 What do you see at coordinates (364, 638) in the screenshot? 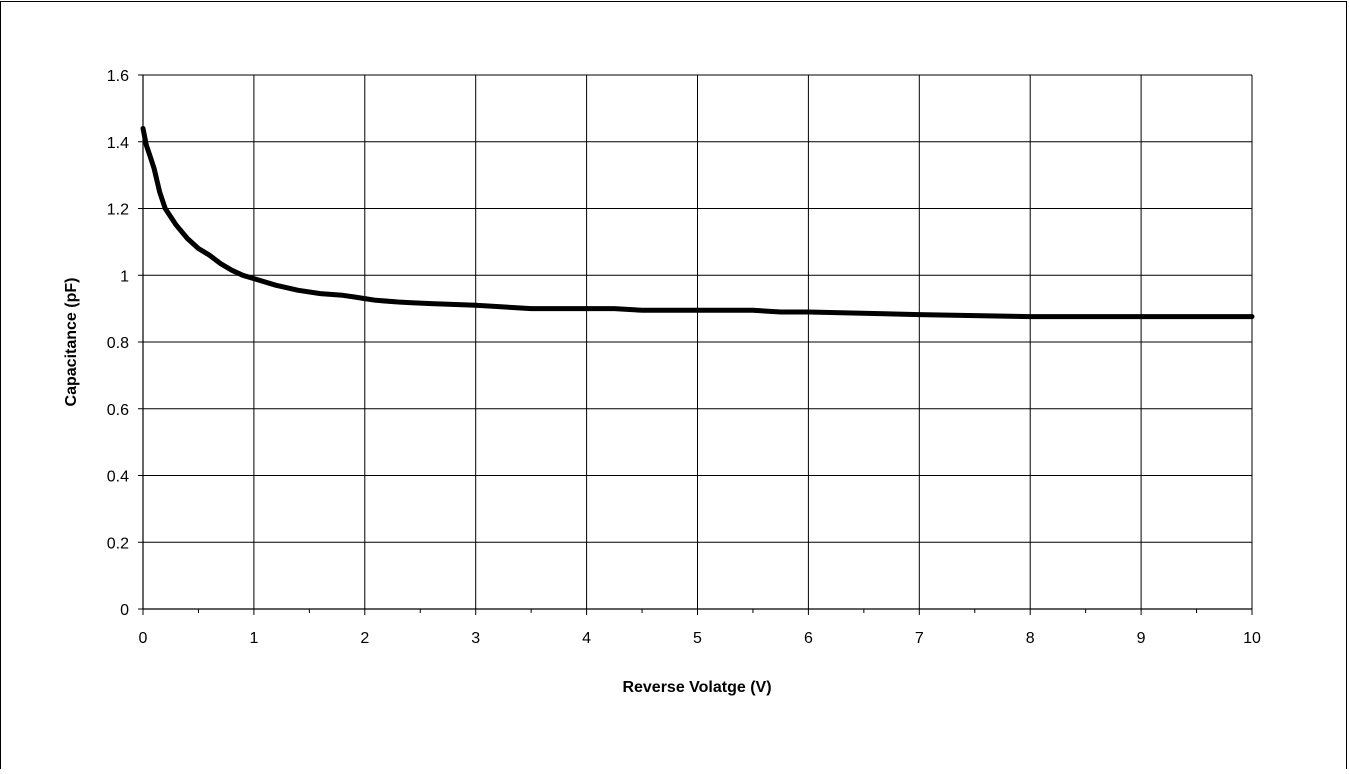
I see `x-tick-label: 2` at bounding box center [364, 638].